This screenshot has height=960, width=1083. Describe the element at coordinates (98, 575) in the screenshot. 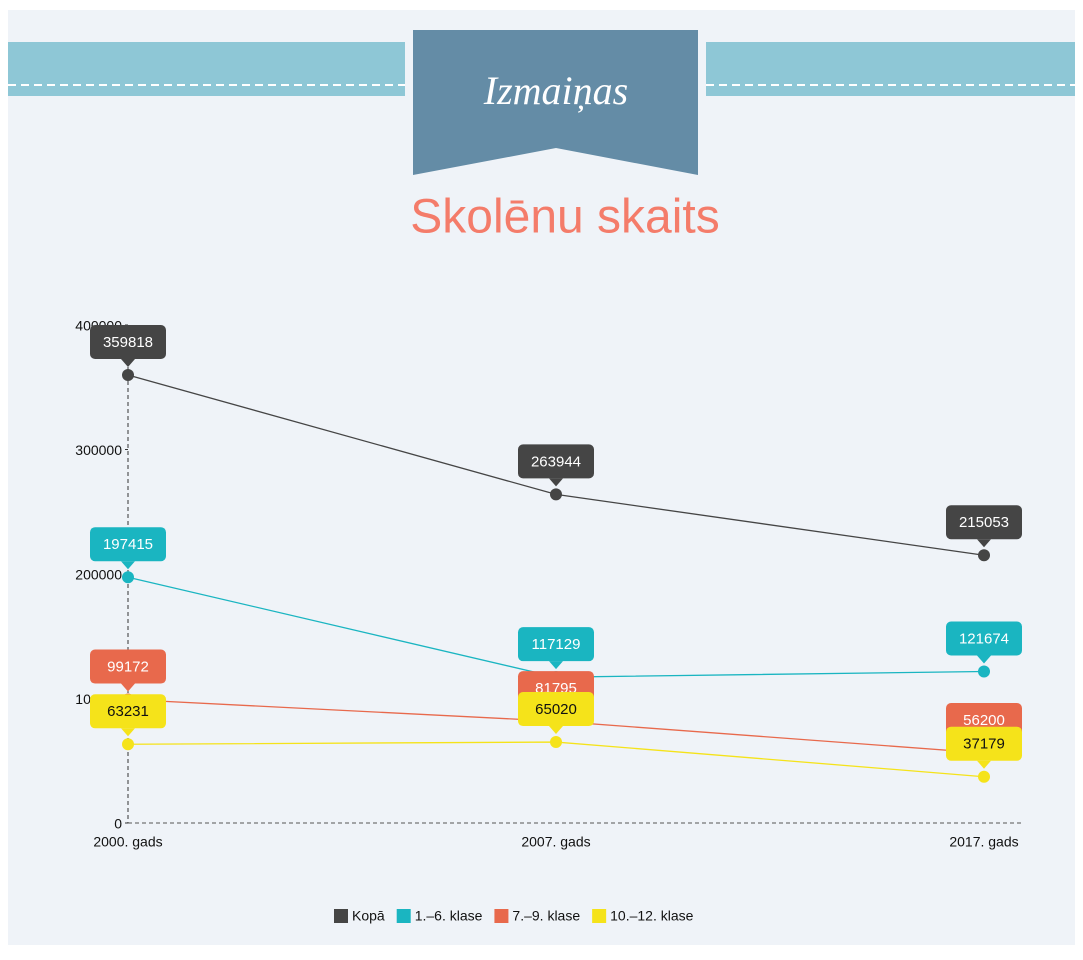

I see `y-tick-label: 200000` at that location.